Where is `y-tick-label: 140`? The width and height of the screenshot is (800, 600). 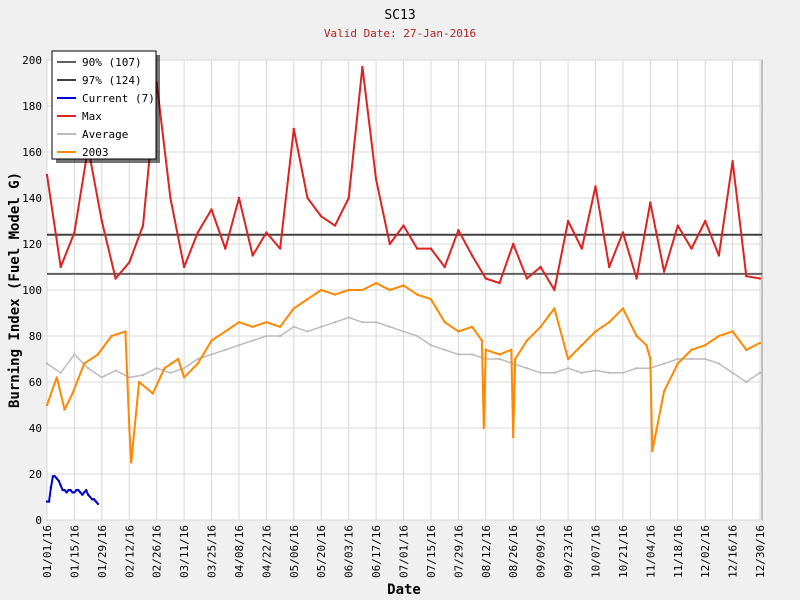 y-tick-label: 140 is located at coordinates (32, 198).